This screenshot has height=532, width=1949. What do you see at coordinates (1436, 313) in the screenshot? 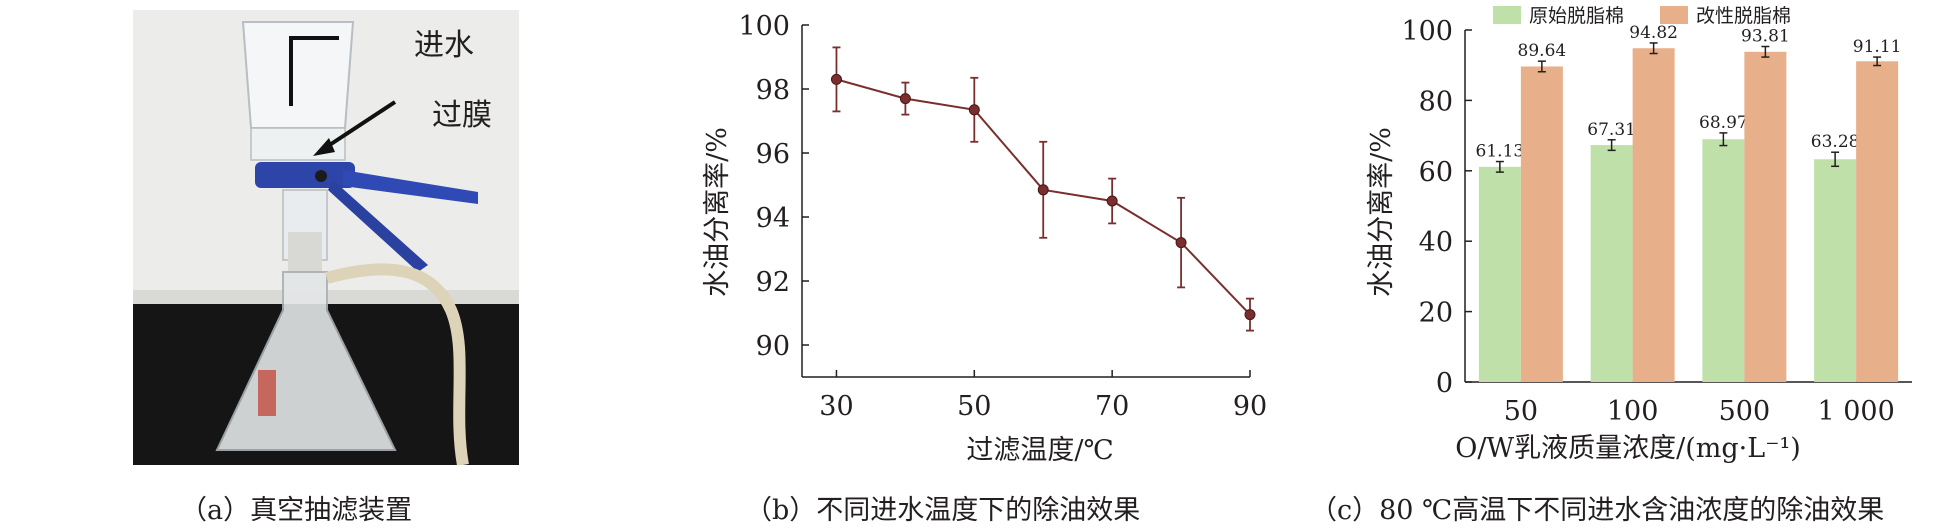
I see `chart-c-ytick-label: 20` at bounding box center [1436, 313].